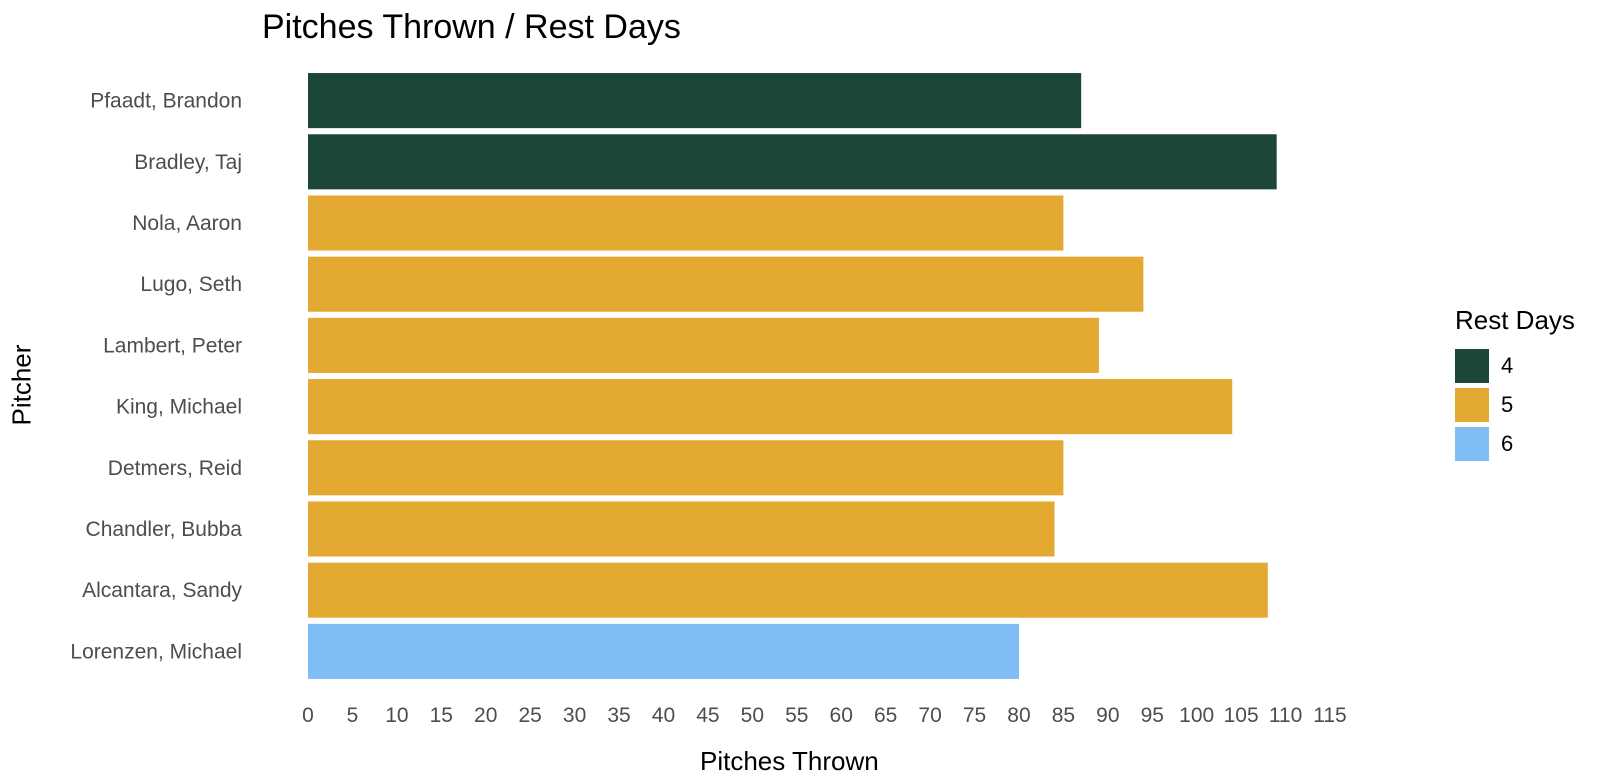 Image resolution: width=1609 pixels, height=783 pixels. I want to click on y-tick-label: Lugo, Seth, so click(191, 284).